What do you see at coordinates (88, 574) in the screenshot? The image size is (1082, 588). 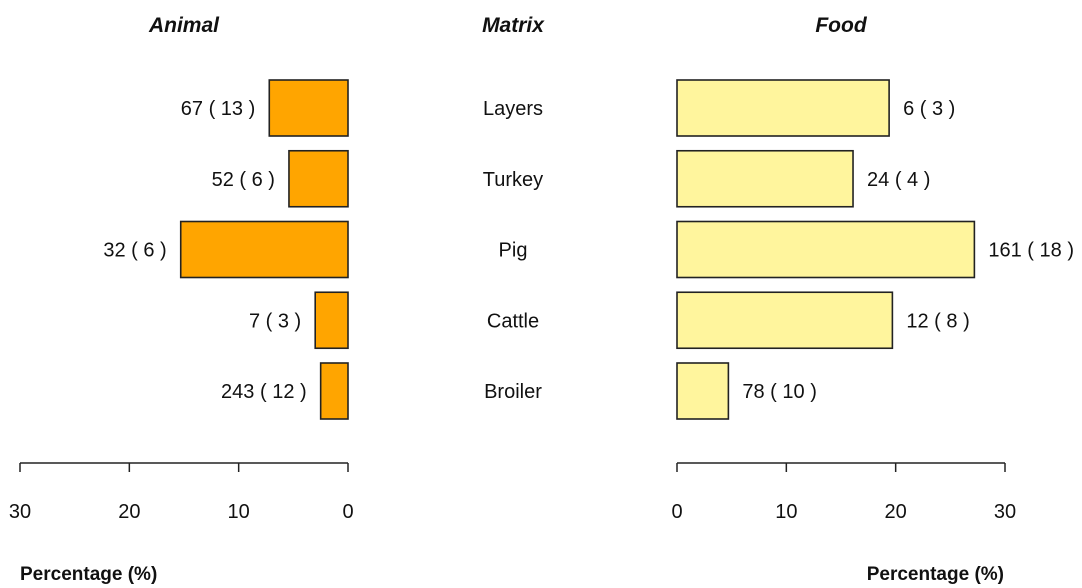 I see `animal-x-axis-label: Percentage (%)` at bounding box center [88, 574].